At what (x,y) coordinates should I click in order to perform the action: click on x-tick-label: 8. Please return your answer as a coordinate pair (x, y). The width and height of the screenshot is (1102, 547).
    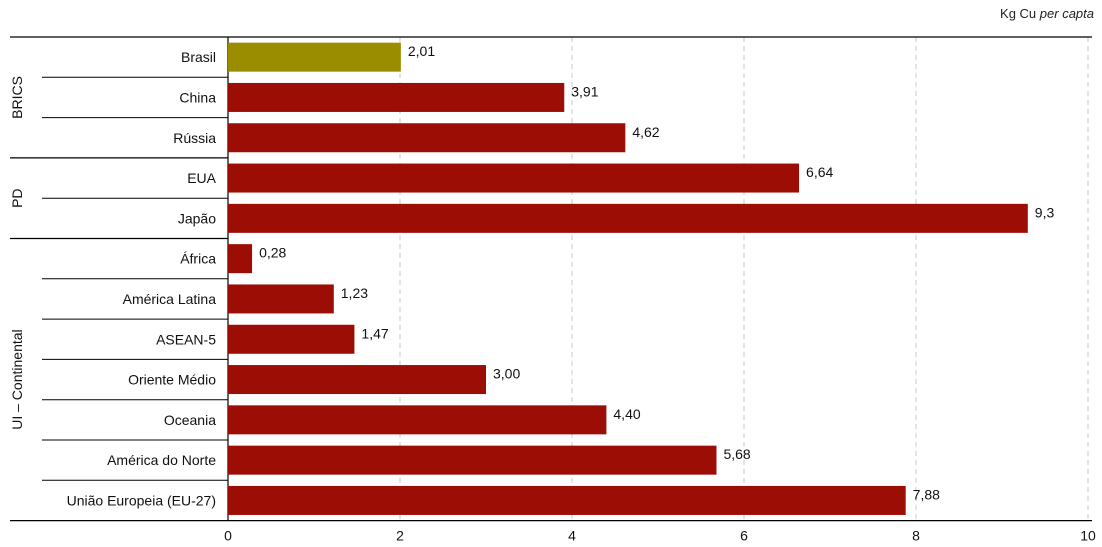
    Looking at the image, I should click on (916, 536).